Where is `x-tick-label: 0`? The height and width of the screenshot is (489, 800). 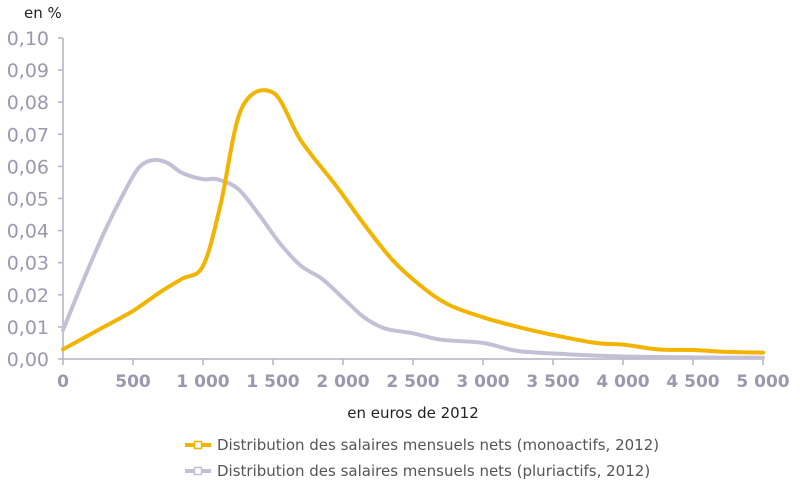
x-tick-label: 0 is located at coordinates (63, 382).